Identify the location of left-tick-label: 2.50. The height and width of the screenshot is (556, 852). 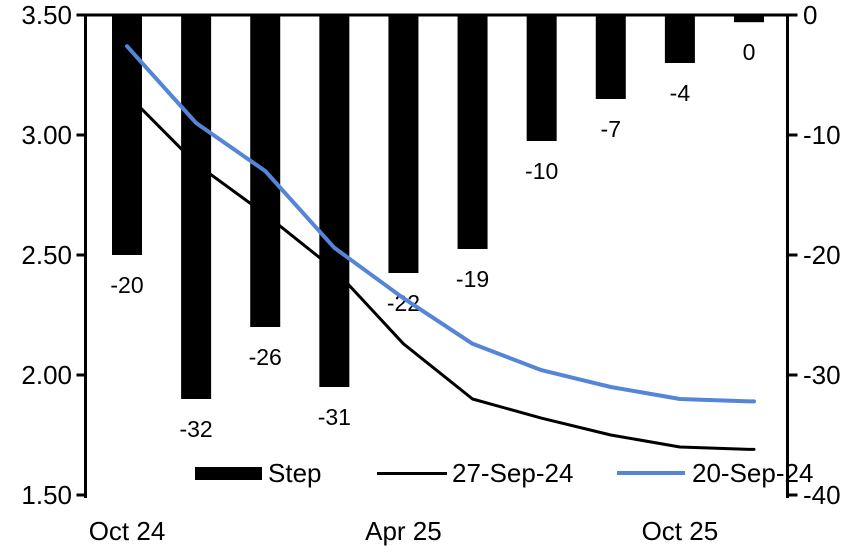
(46, 255).